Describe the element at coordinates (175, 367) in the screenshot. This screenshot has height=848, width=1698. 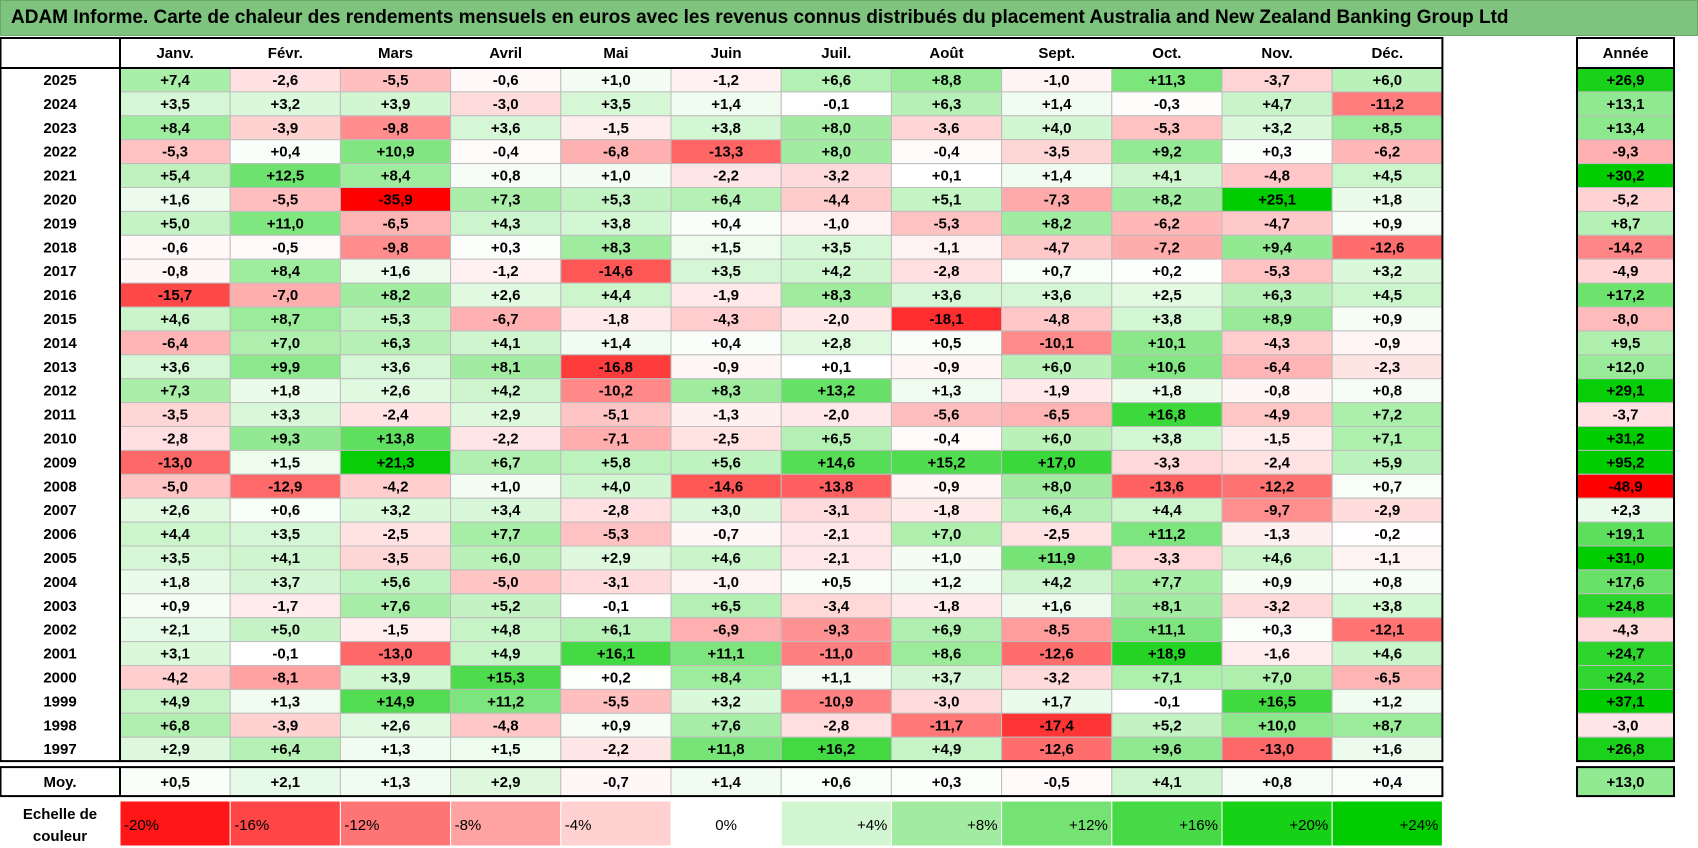
I see `cell-value: +3,6` at that location.